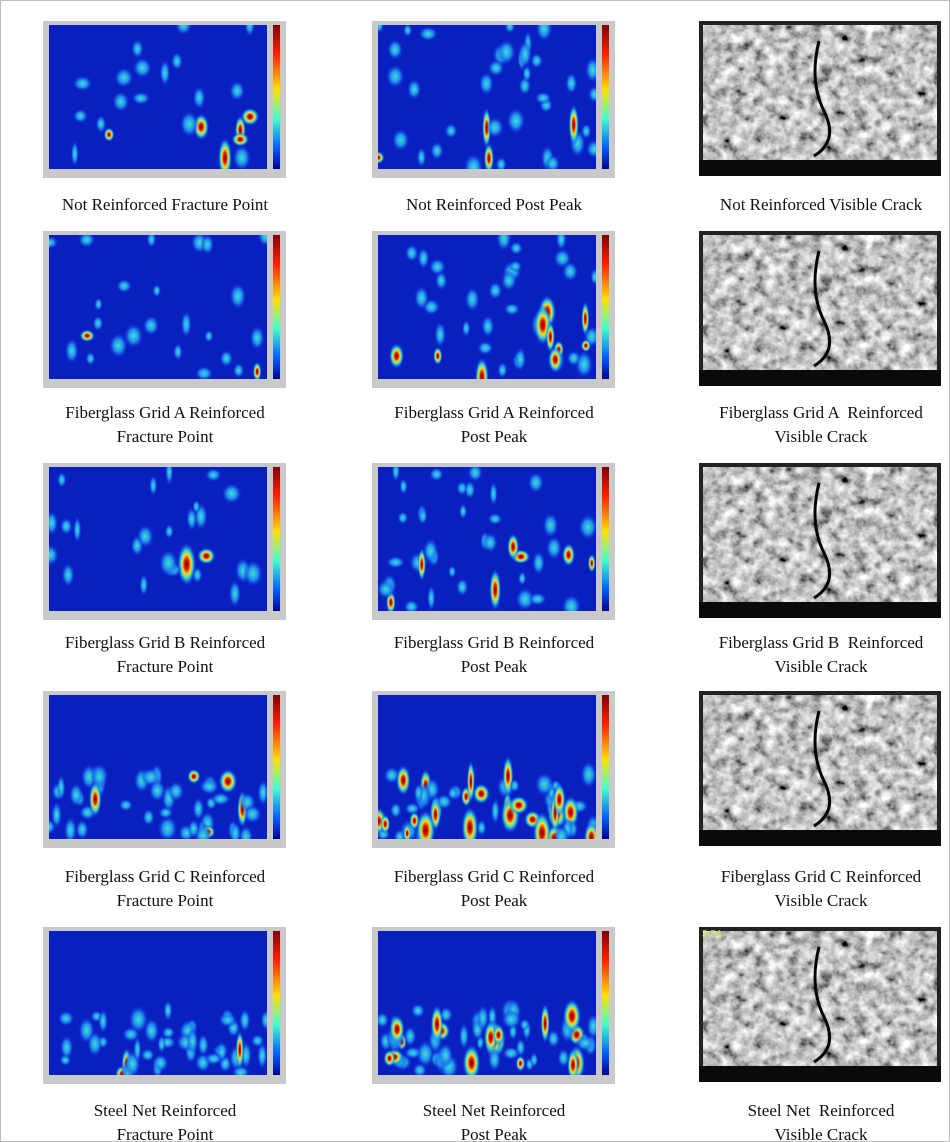 Image resolution: width=950 pixels, height=1142 pixels. What do you see at coordinates (165, 666) in the screenshot?
I see `caption-line: Fracture Point` at bounding box center [165, 666].